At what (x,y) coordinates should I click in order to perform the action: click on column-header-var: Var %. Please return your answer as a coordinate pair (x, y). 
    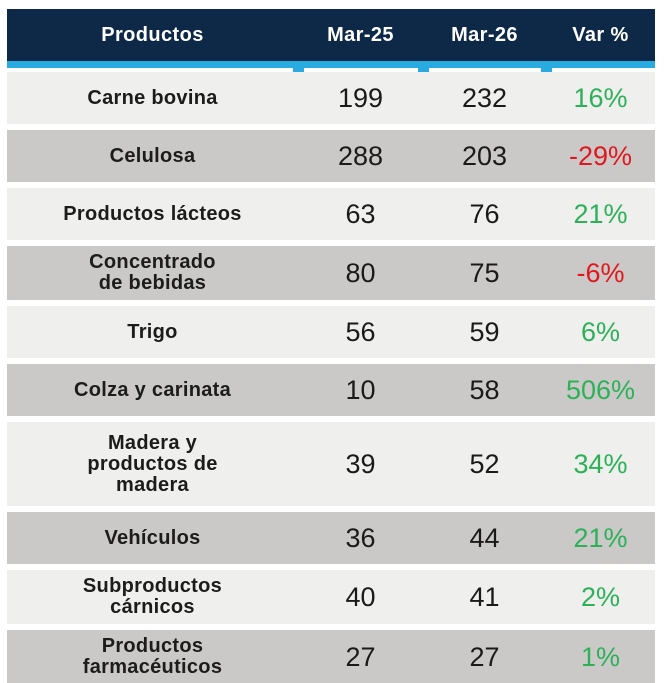
    Looking at the image, I should click on (600, 34).